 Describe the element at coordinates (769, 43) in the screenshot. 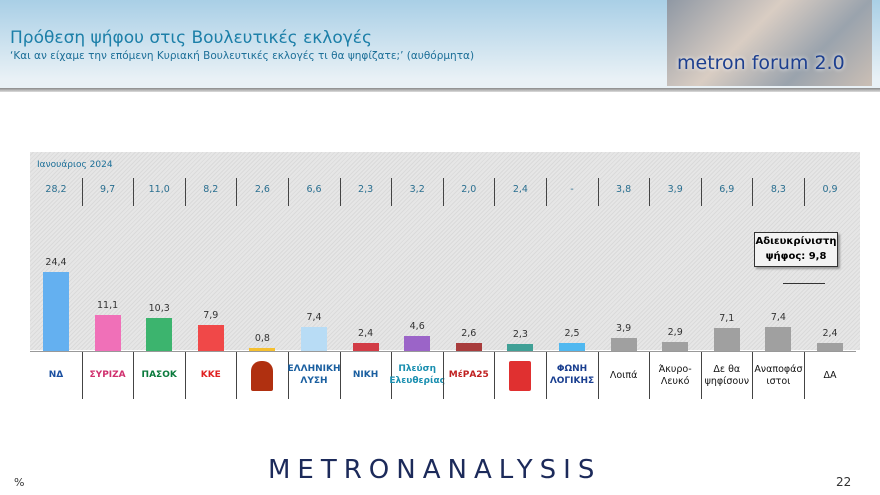

I see `metron-forum-logo: metron forum 2.0` at that location.